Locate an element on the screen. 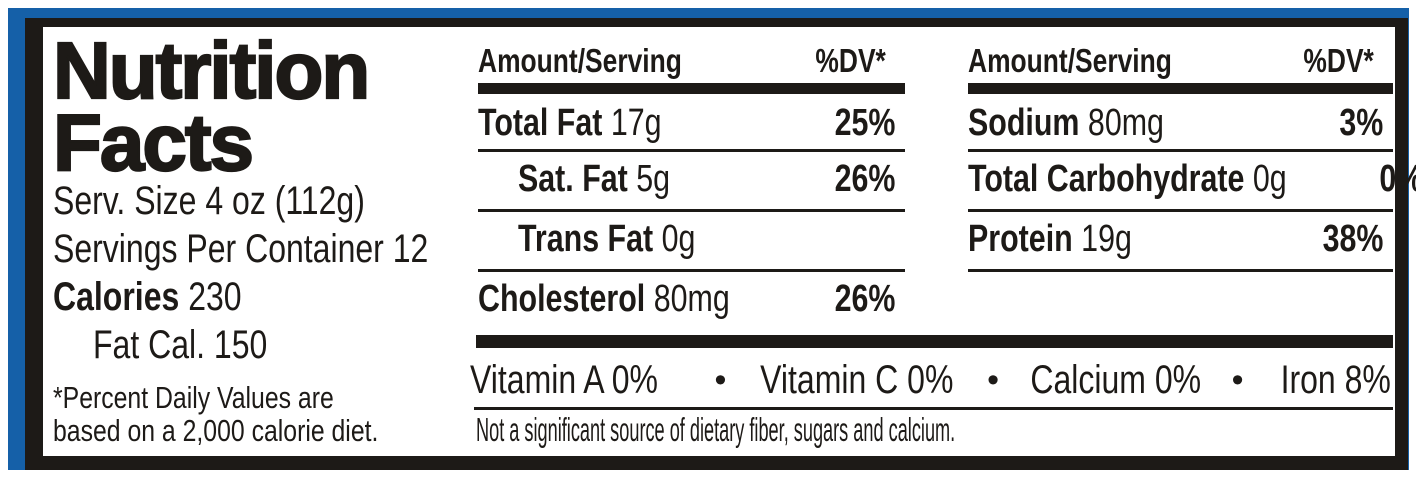  calories-value: 230 is located at coordinates (215, 297).